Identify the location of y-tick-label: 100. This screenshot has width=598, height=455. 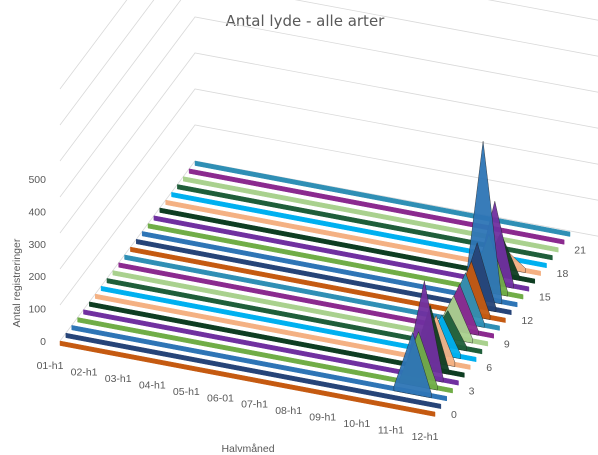
(37, 310).